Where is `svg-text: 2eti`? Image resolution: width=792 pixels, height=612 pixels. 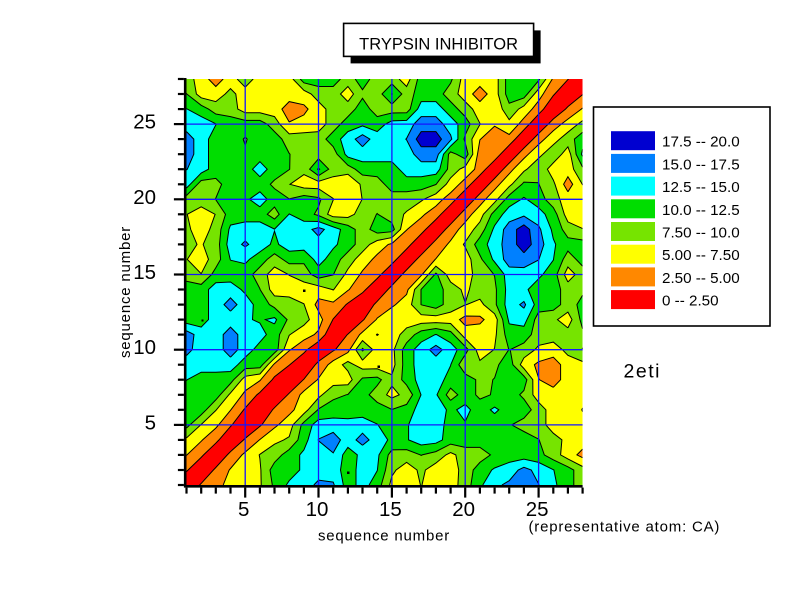 svg-text: 2eti is located at coordinates (642, 372).